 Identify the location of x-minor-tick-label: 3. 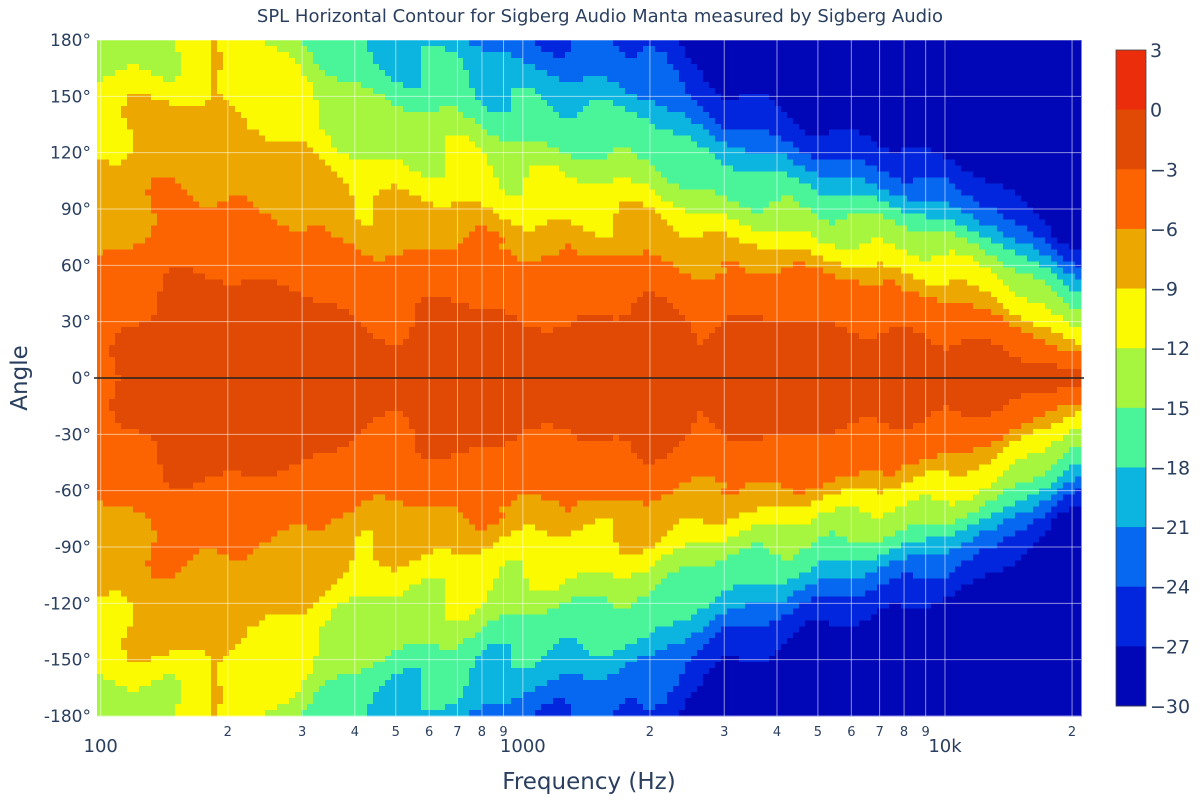
(724, 732).